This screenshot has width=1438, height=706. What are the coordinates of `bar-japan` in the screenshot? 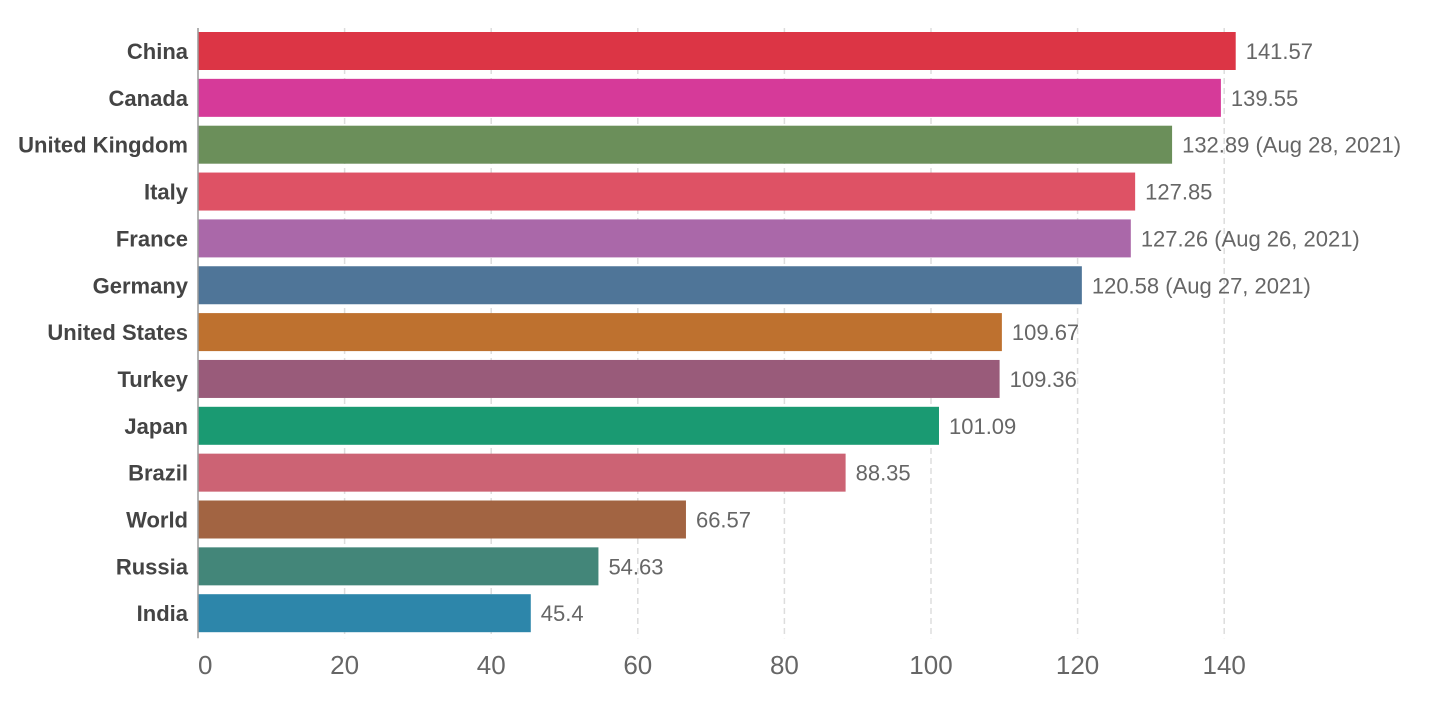 It's located at (568, 425).